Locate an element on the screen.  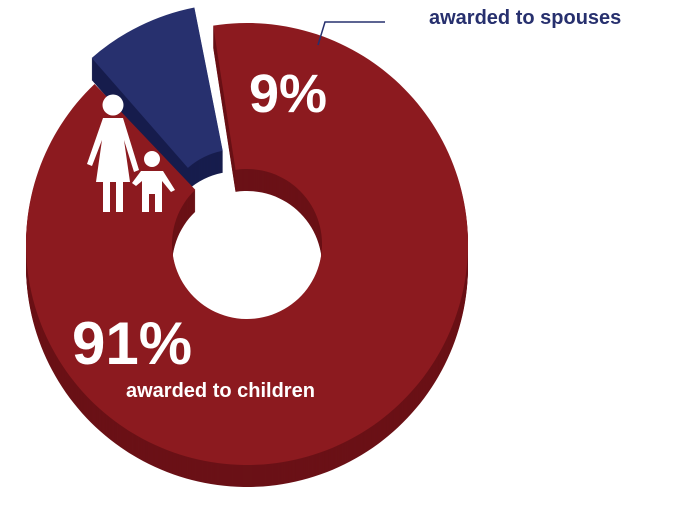
spouses-slice is located at coordinates (157, 87).